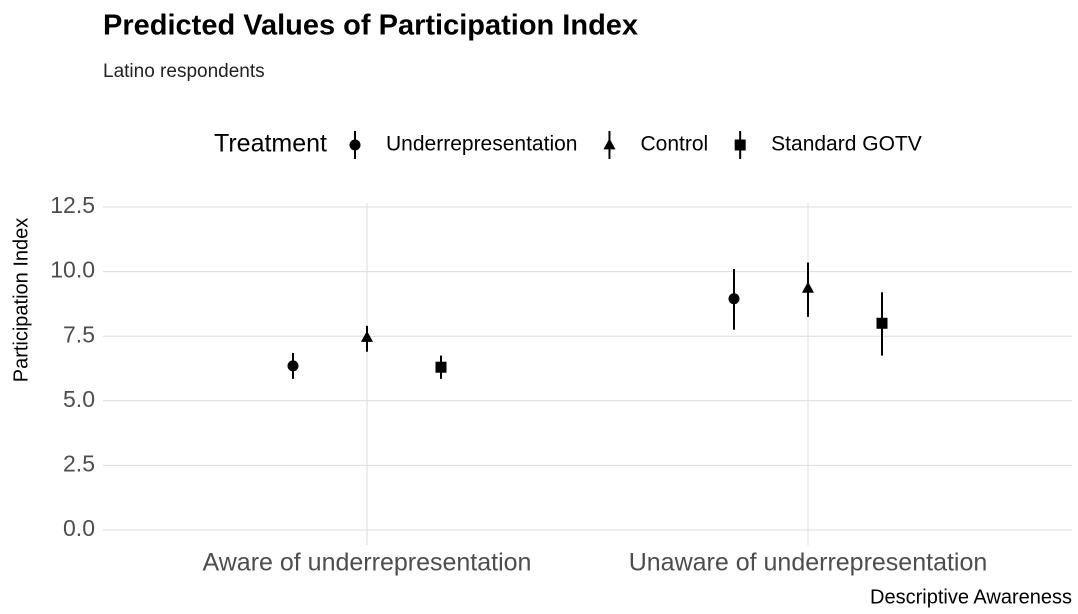 The width and height of the screenshot is (1078, 614). Describe the element at coordinates (808, 563) in the screenshot. I see `x-tick-label: Unaware of underrepresentation` at that location.